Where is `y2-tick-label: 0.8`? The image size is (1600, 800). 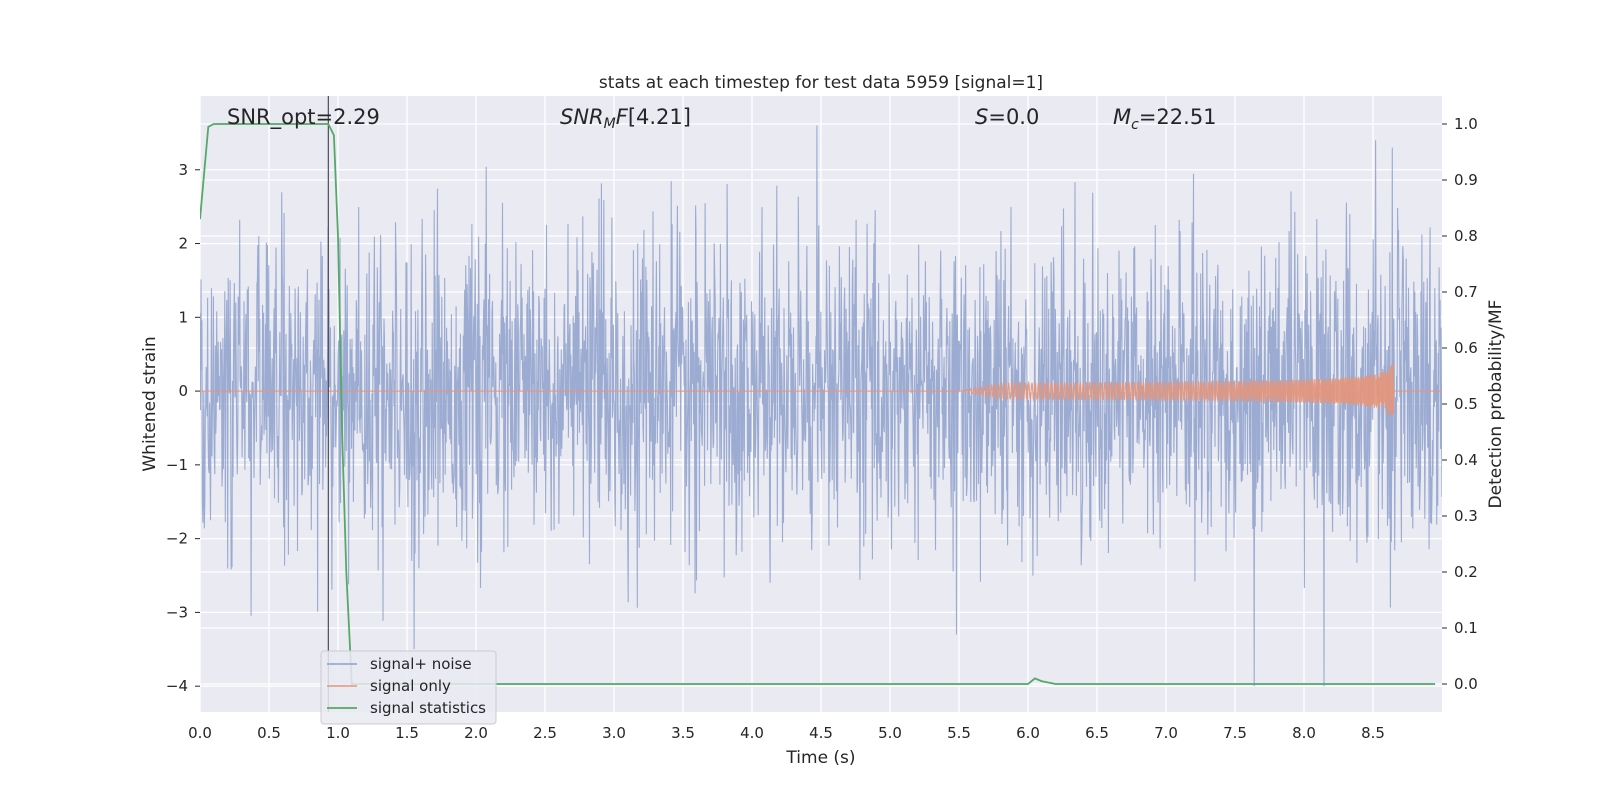
y2-tick-label: 0.8 is located at coordinates (1466, 236).